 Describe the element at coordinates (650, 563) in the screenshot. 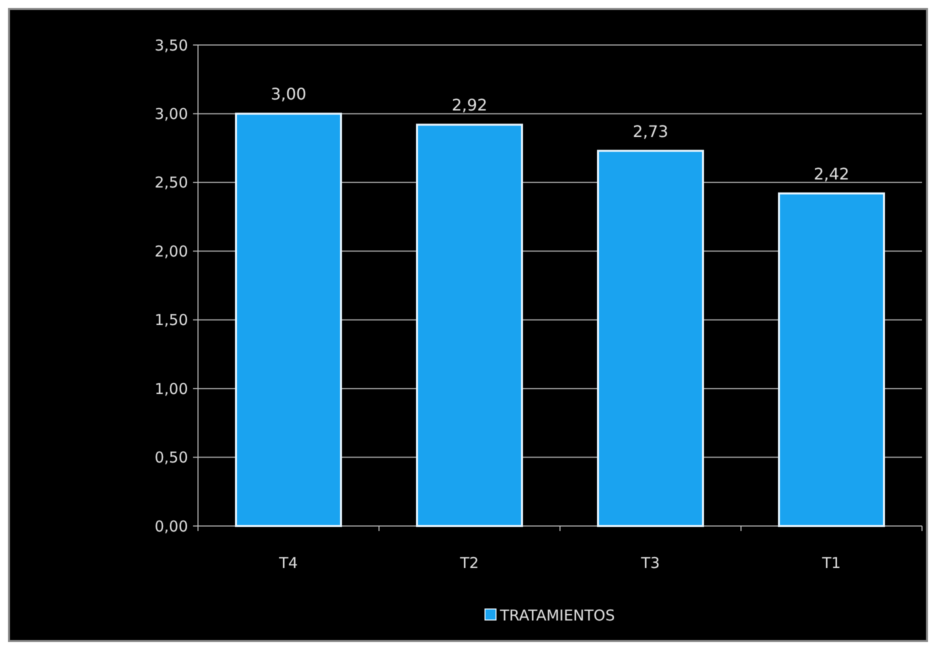

I see `x-tick-label: T3` at that location.